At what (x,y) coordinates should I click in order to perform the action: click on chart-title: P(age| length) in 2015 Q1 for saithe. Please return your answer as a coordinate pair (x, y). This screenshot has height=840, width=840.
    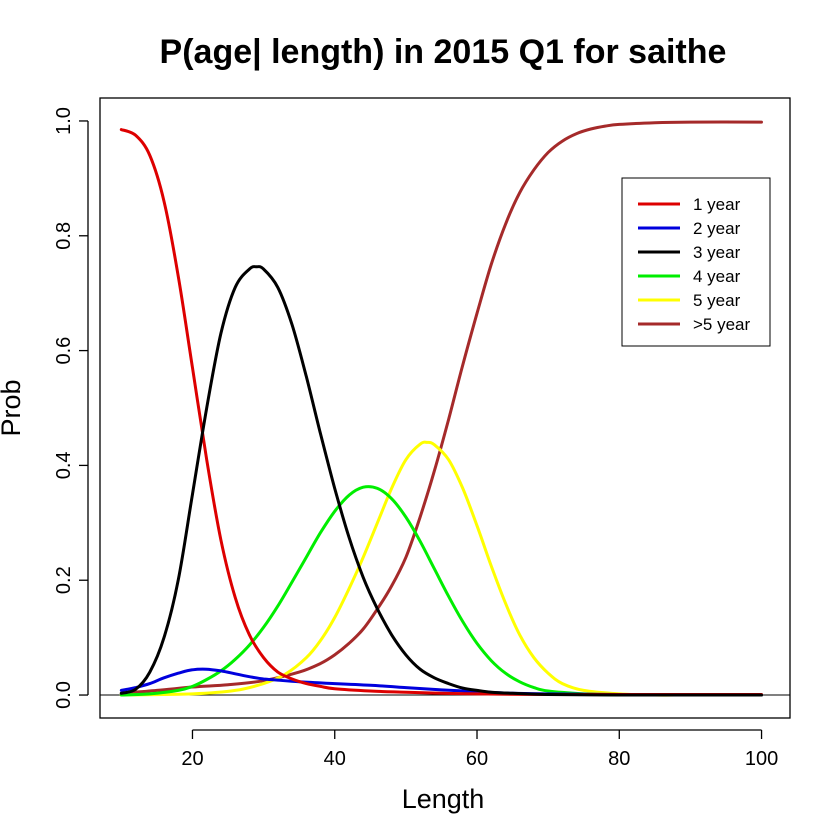
    Looking at the image, I should click on (443, 52).